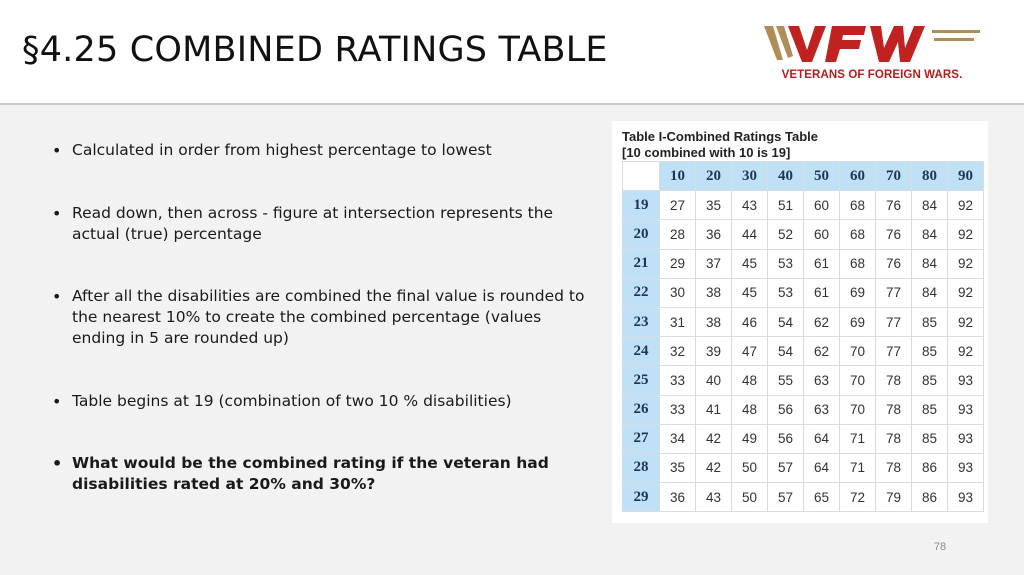 Image resolution: width=1024 pixels, height=575 pixels. I want to click on table-cell: 65, so click(821, 497).